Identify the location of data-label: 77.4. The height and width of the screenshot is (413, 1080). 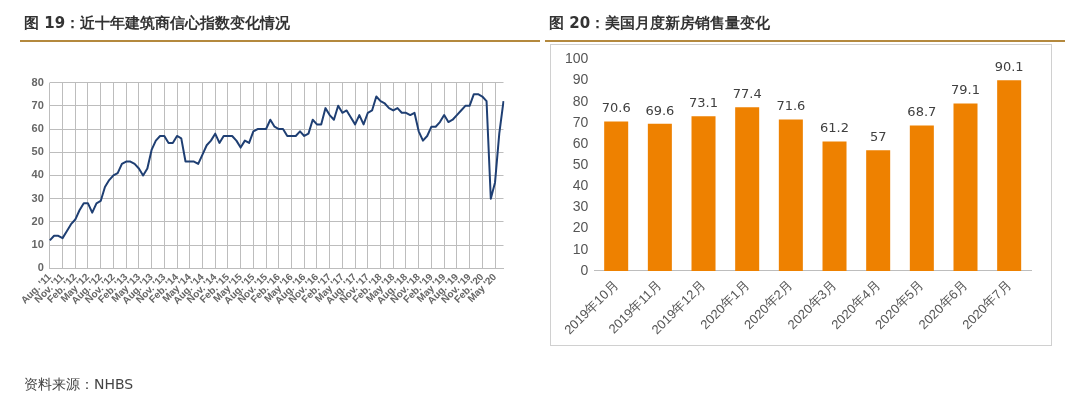
(747, 94).